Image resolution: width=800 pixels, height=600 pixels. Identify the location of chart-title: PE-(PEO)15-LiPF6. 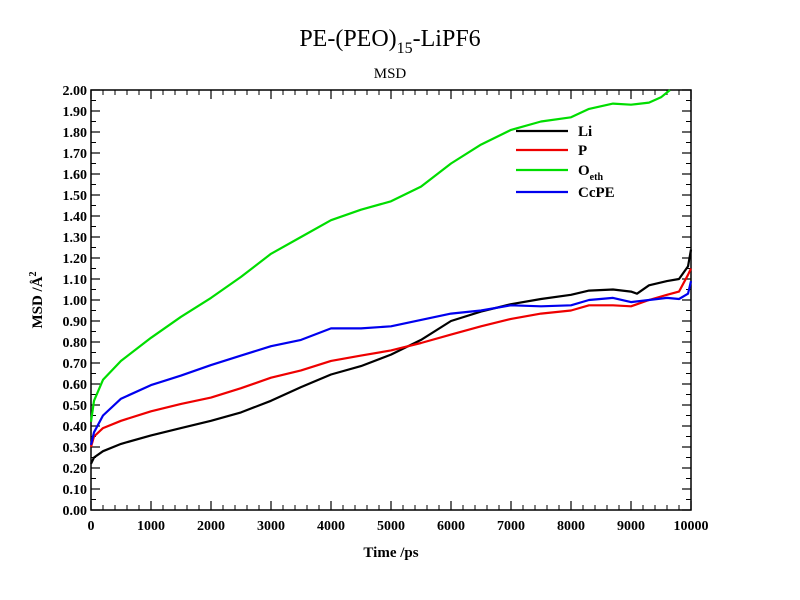
(389, 41).